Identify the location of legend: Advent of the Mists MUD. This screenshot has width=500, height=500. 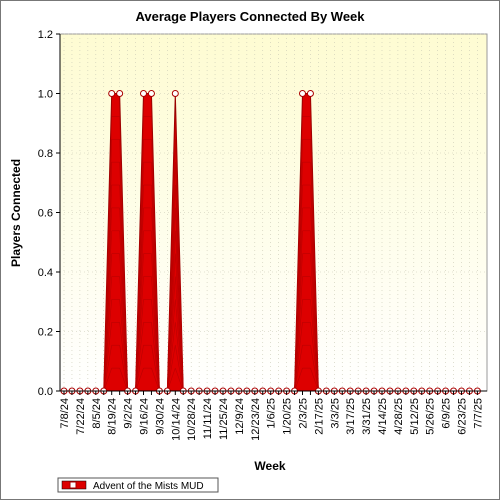
(138, 485).